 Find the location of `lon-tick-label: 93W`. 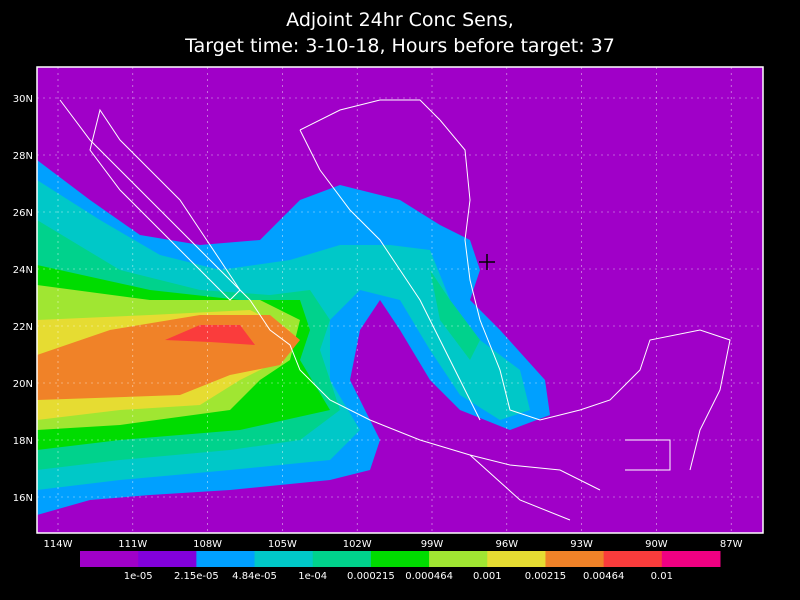

lon-tick-label: 93W is located at coordinates (581, 544).